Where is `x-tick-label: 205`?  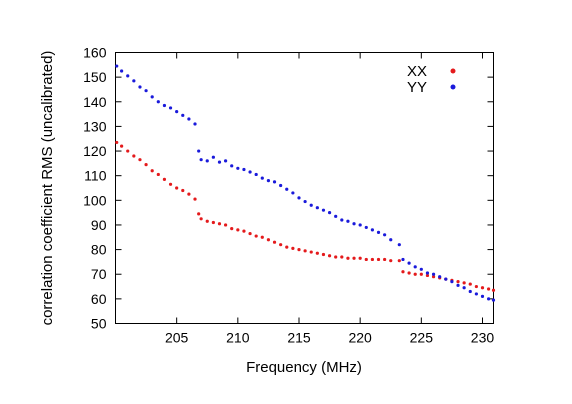 x-tick-label: 205 is located at coordinates (177, 338).